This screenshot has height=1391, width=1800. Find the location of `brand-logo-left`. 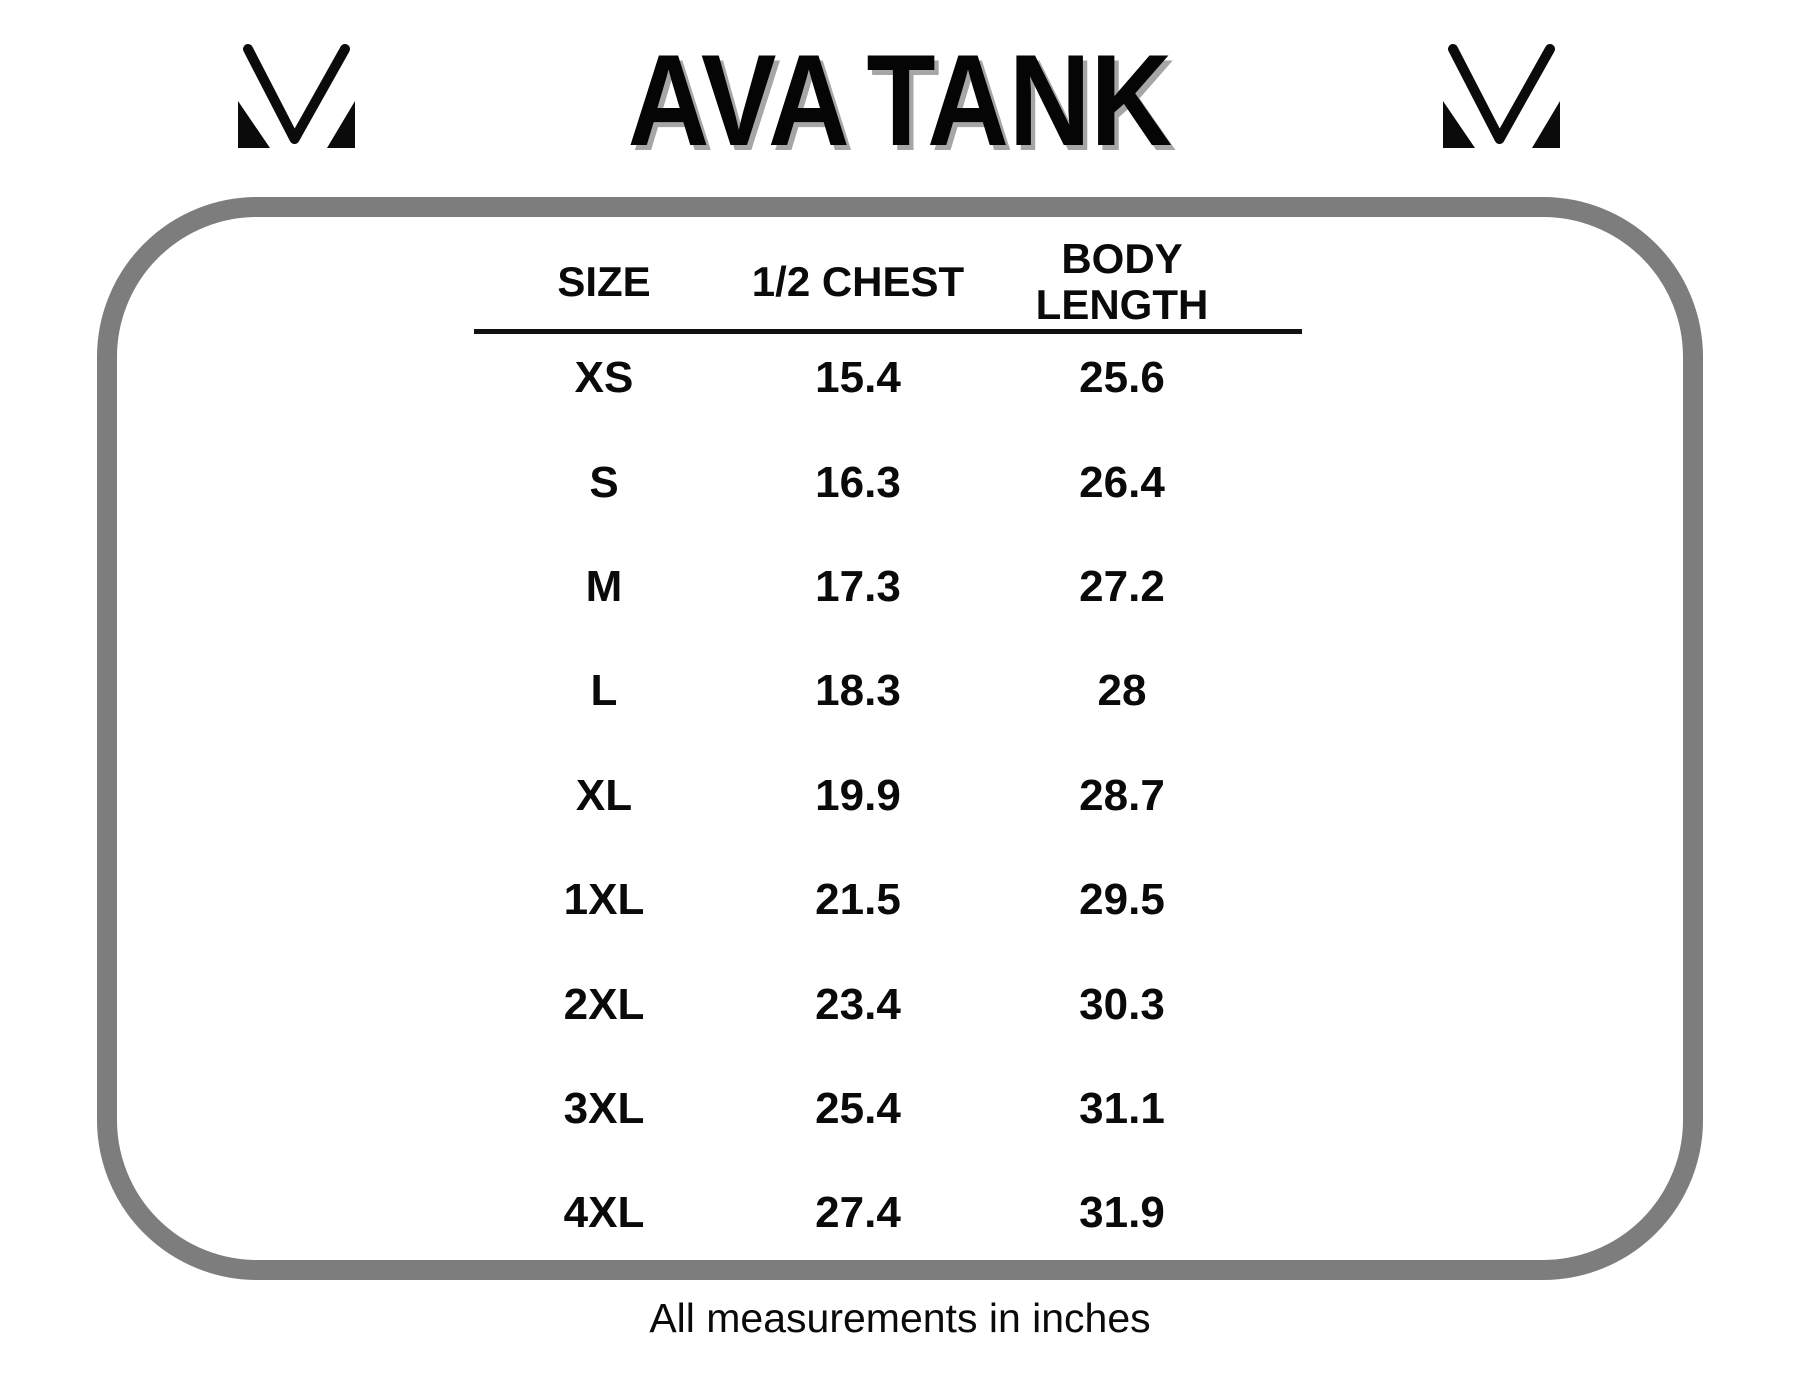

brand-logo-left is located at coordinates (296, 95).